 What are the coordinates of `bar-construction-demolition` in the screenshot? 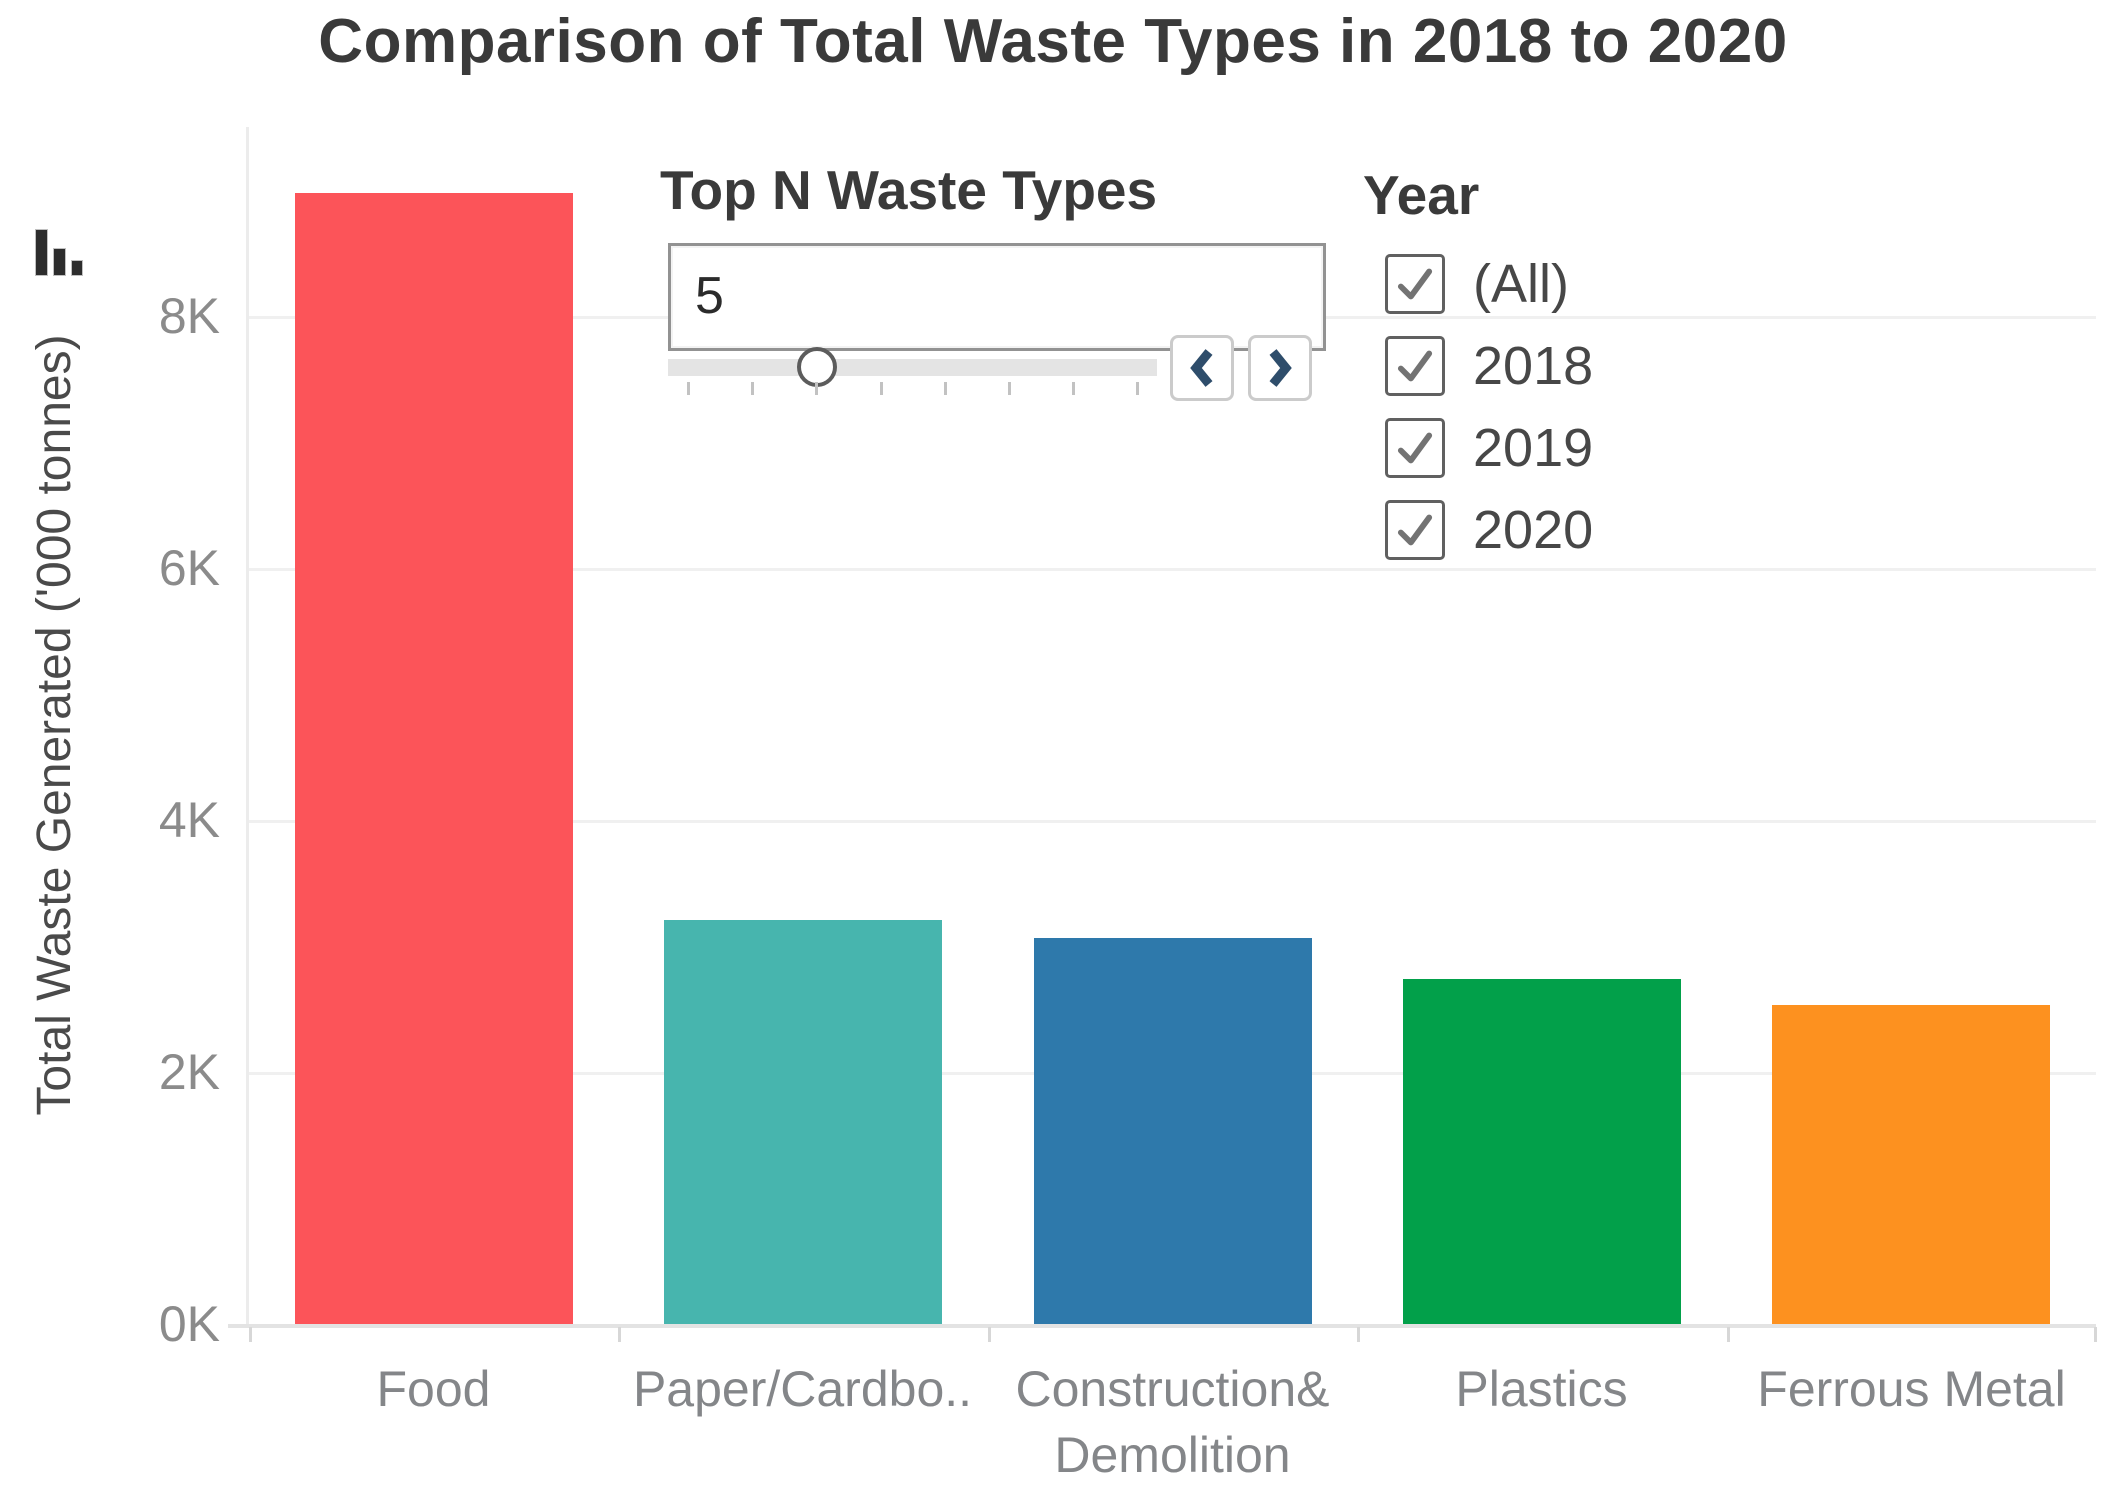 It's located at (1173, 1131).